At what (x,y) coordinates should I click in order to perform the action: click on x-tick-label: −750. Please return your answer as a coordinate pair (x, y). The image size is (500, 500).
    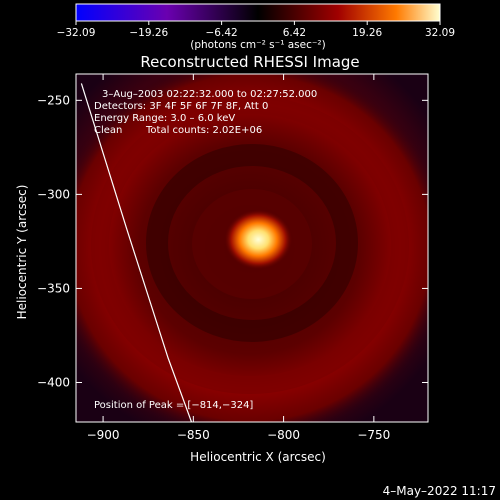
    Looking at the image, I should click on (373, 435).